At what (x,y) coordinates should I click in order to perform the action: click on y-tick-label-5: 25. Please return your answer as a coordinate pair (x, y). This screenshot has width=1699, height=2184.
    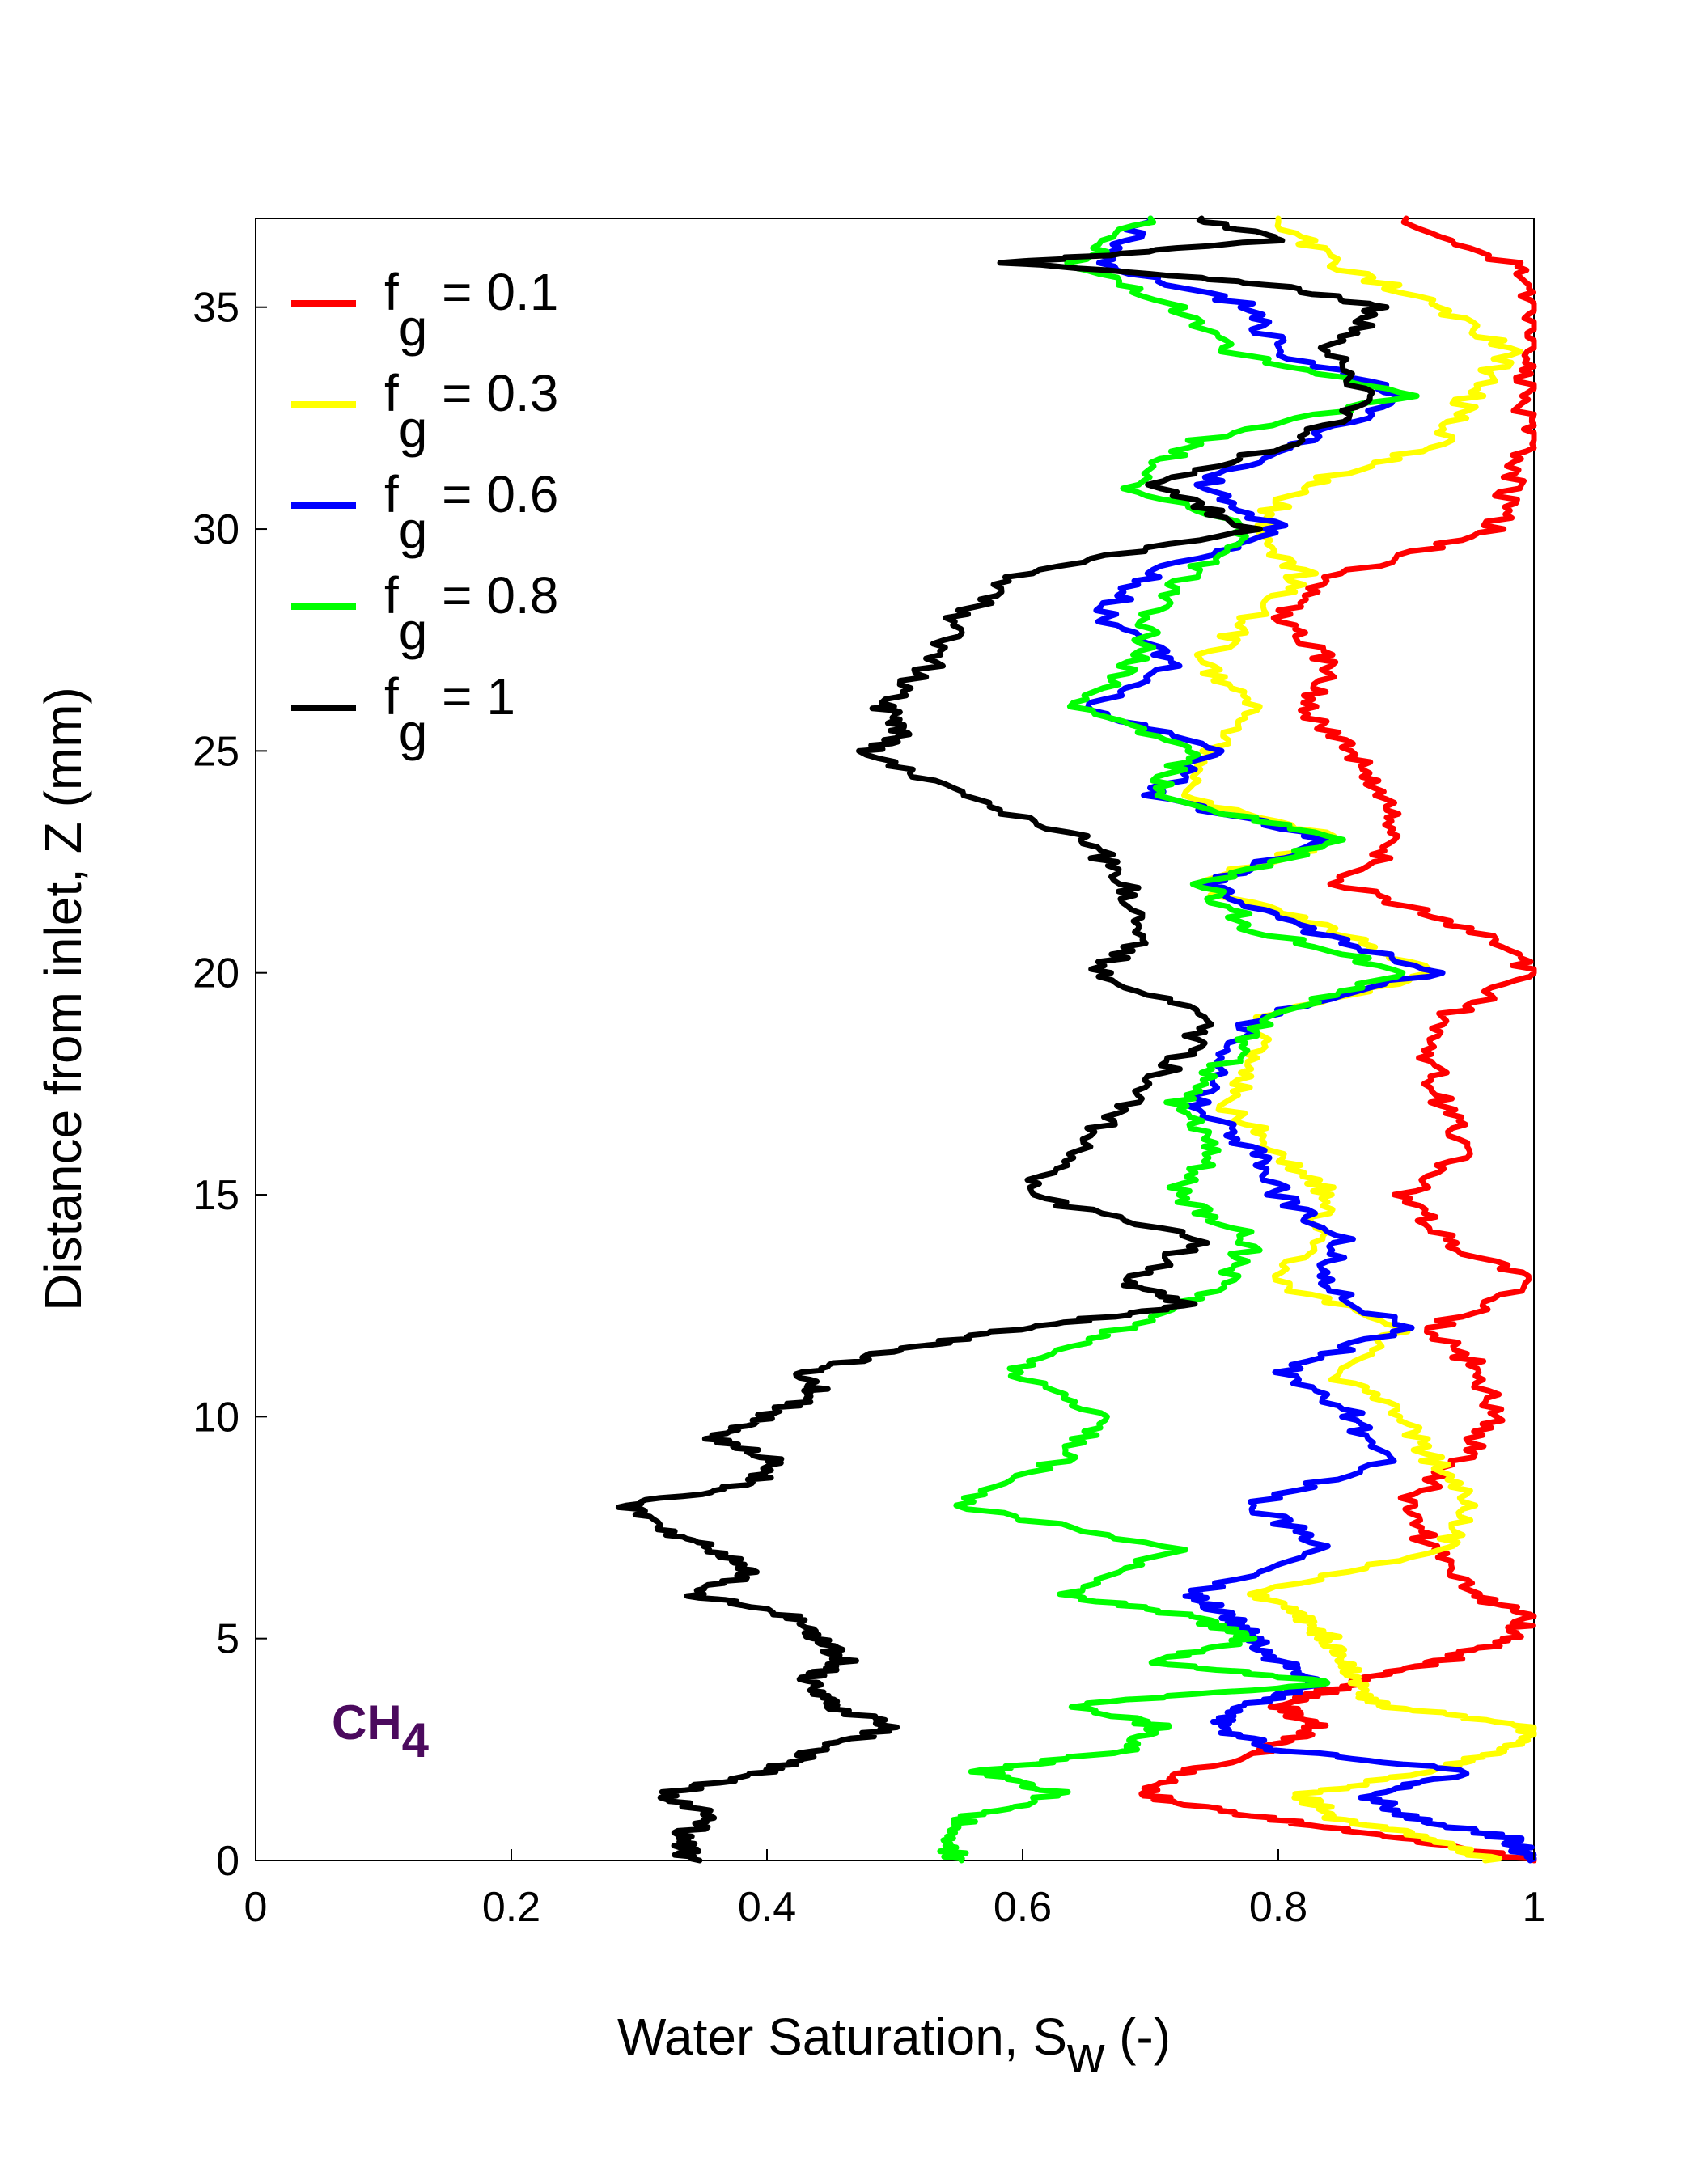
    Looking at the image, I should click on (216, 751).